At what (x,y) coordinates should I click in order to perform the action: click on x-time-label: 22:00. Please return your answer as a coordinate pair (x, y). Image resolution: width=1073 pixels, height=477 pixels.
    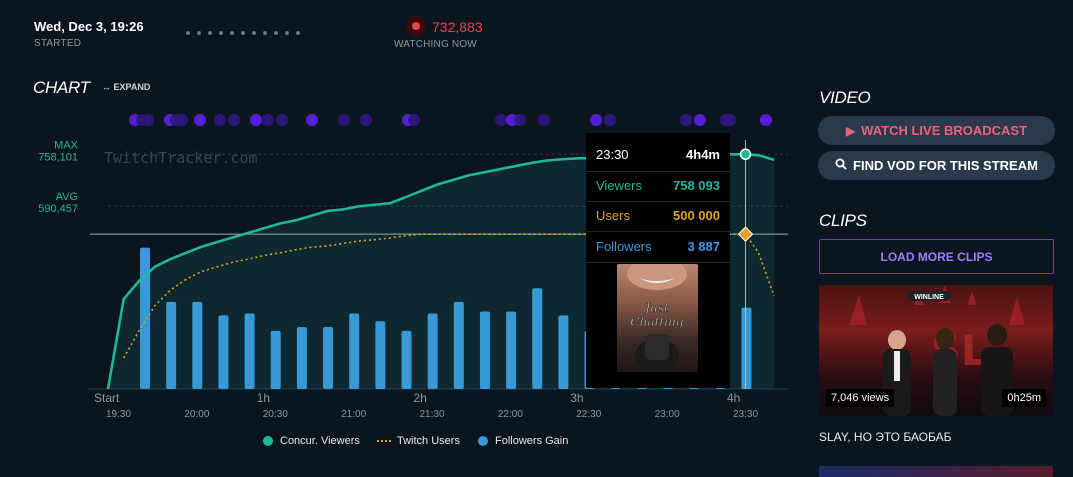
    Looking at the image, I should click on (510, 414).